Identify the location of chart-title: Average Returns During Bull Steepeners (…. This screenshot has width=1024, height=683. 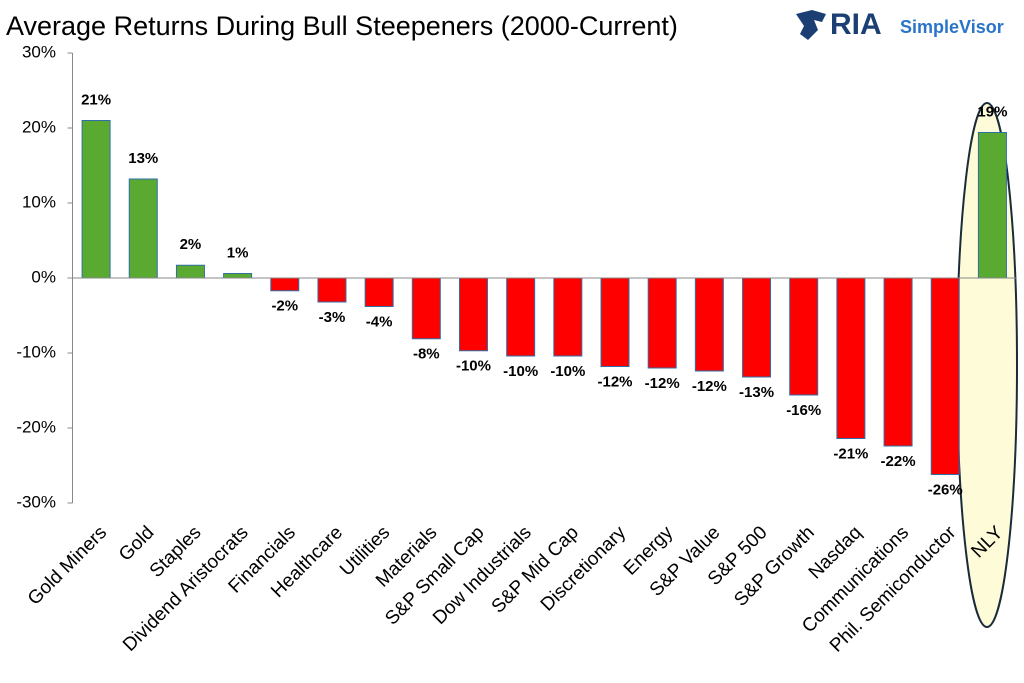
(342, 26).